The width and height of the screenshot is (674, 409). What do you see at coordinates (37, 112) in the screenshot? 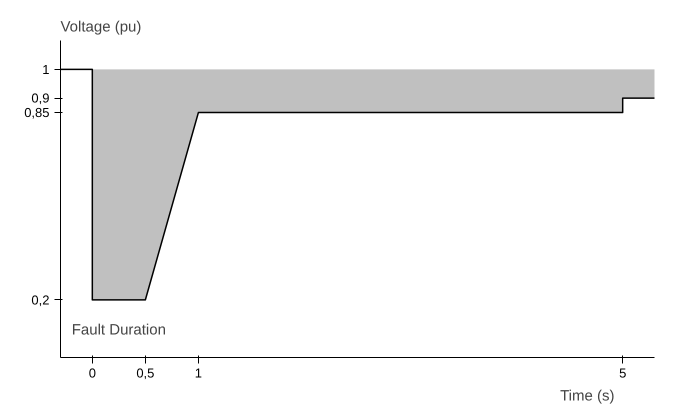
I see `y-tick-label: 0,85` at bounding box center [37, 112].